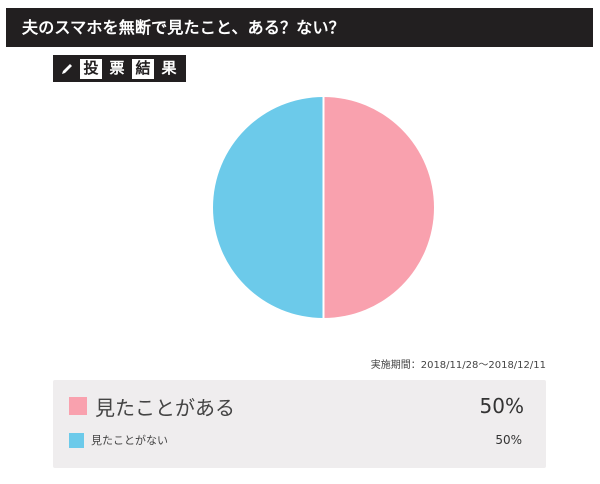  I want to click on legend-swatch-pink, so click(78, 406).